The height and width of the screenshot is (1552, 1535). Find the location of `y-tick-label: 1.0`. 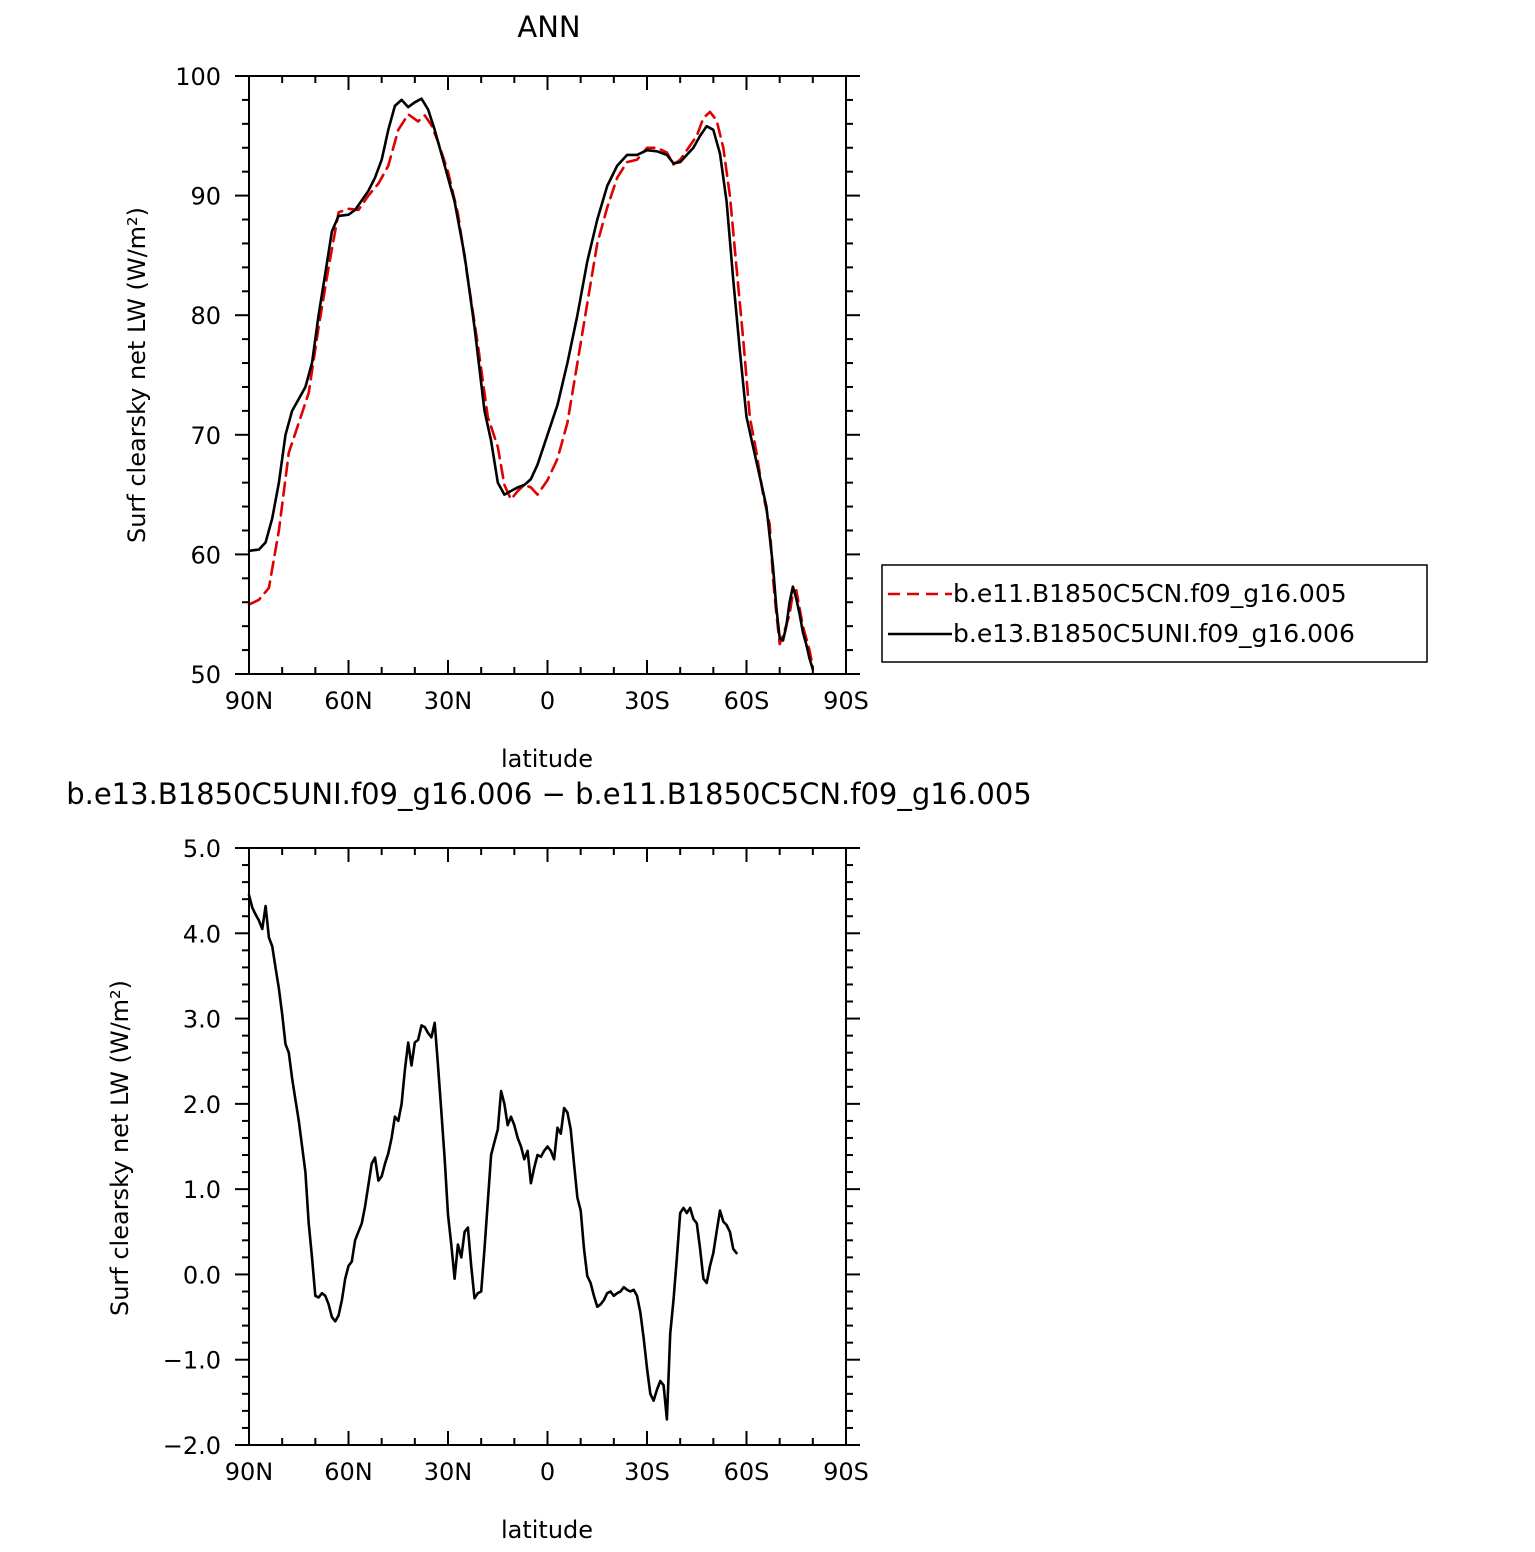

y-tick-label: 1.0 is located at coordinates (202, 1190).